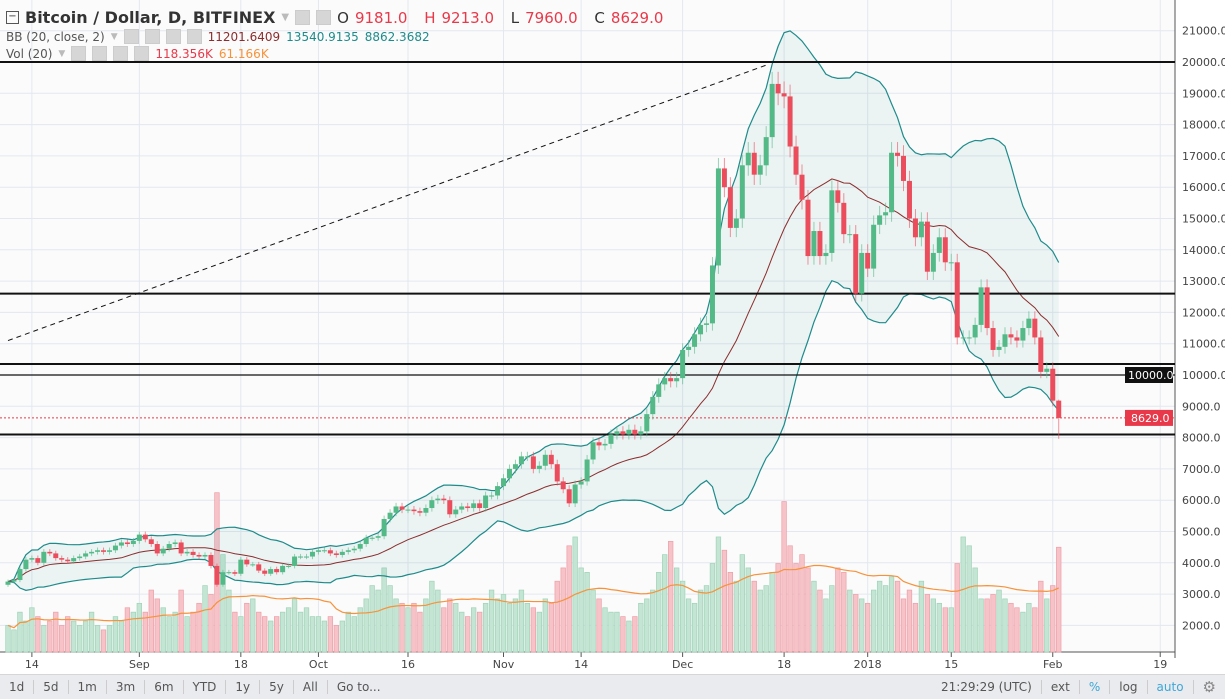 This screenshot has width=1225, height=699. What do you see at coordinates (1129, 687) in the screenshot?
I see `log-toggle: log` at bounding box center [1129, 687].